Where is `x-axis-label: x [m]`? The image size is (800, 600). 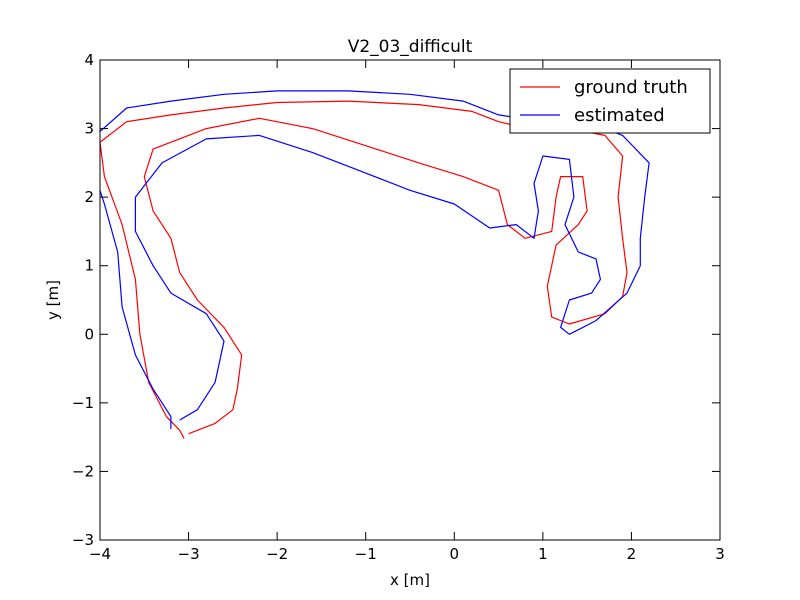 x-axis-label: x [m] is located at coordinates (410, 580).